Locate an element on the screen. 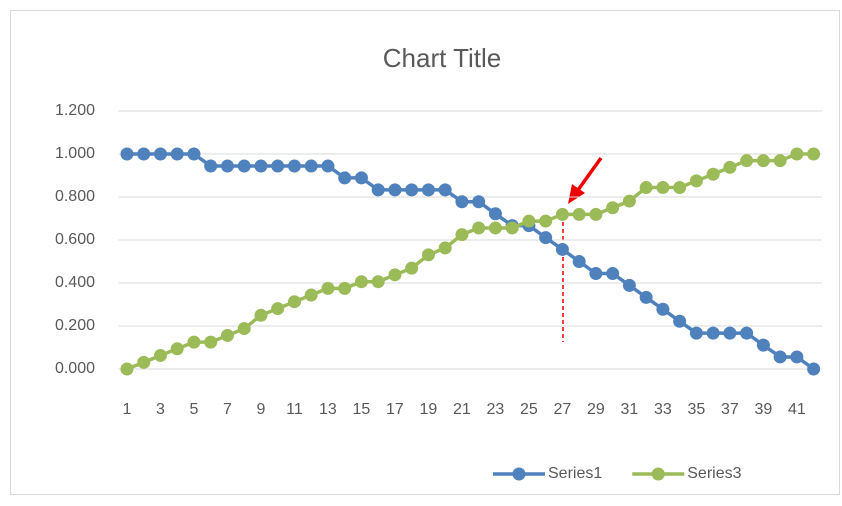 This screenshot has width=842, height=506. x-tick-label: 19 is located at coordinates (429, 409).